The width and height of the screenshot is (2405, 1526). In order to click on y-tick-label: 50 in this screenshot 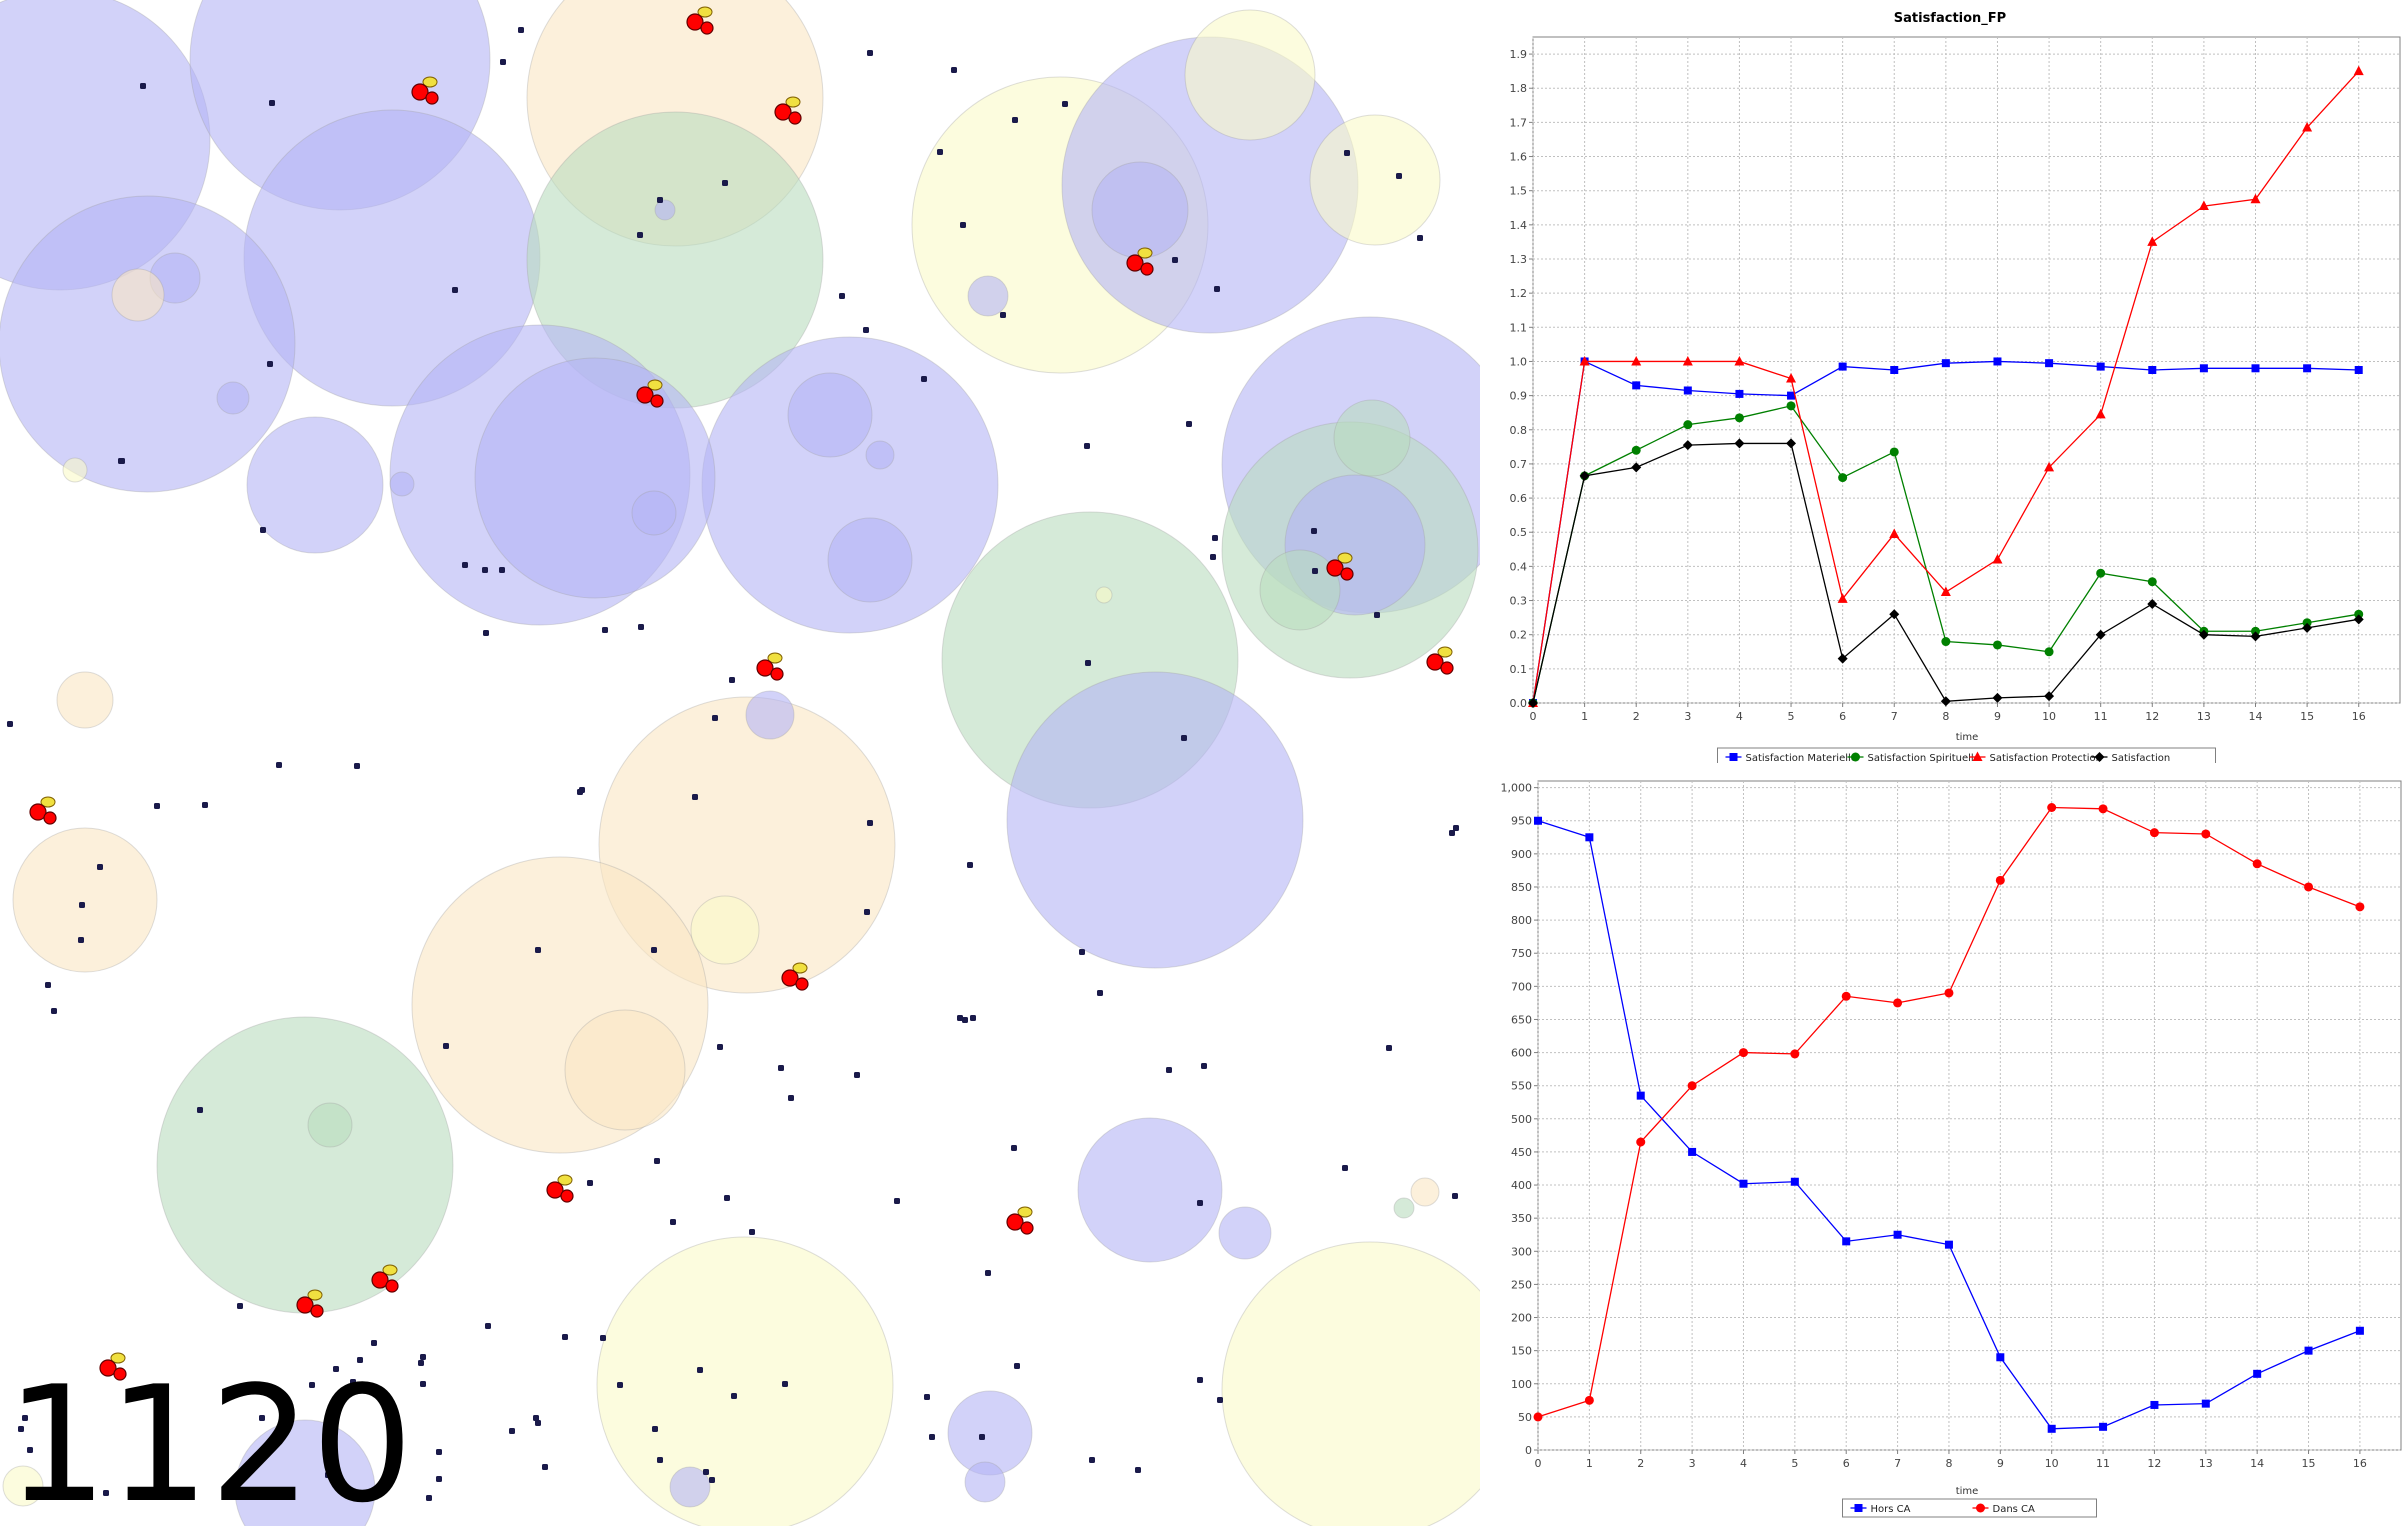, I will do `click(1525, 1417)`.